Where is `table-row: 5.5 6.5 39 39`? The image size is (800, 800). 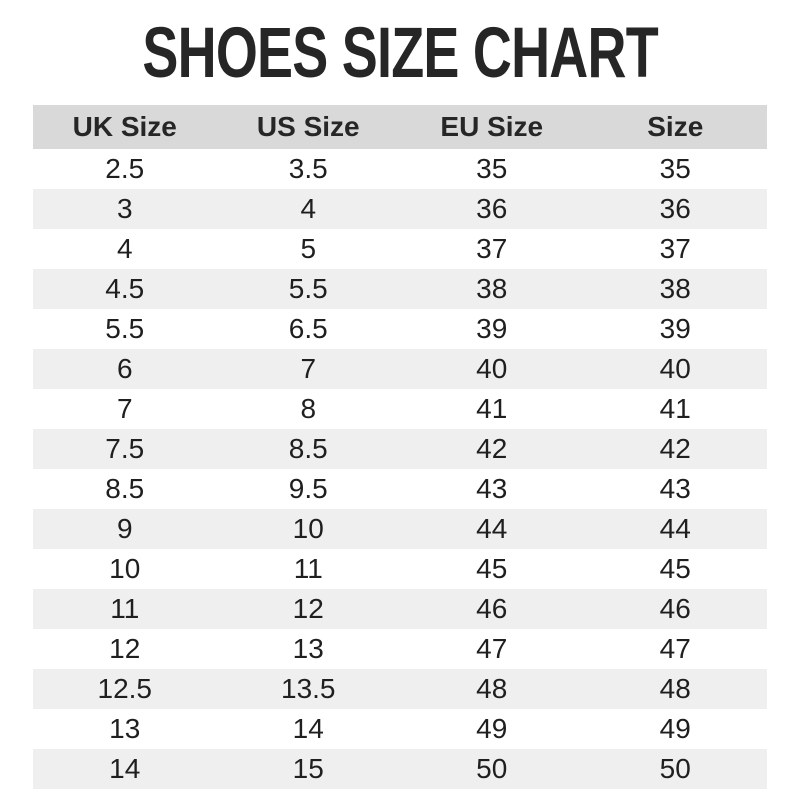
table-row: 5.5 6.5 39 39 is located at coordinates (400, 329).